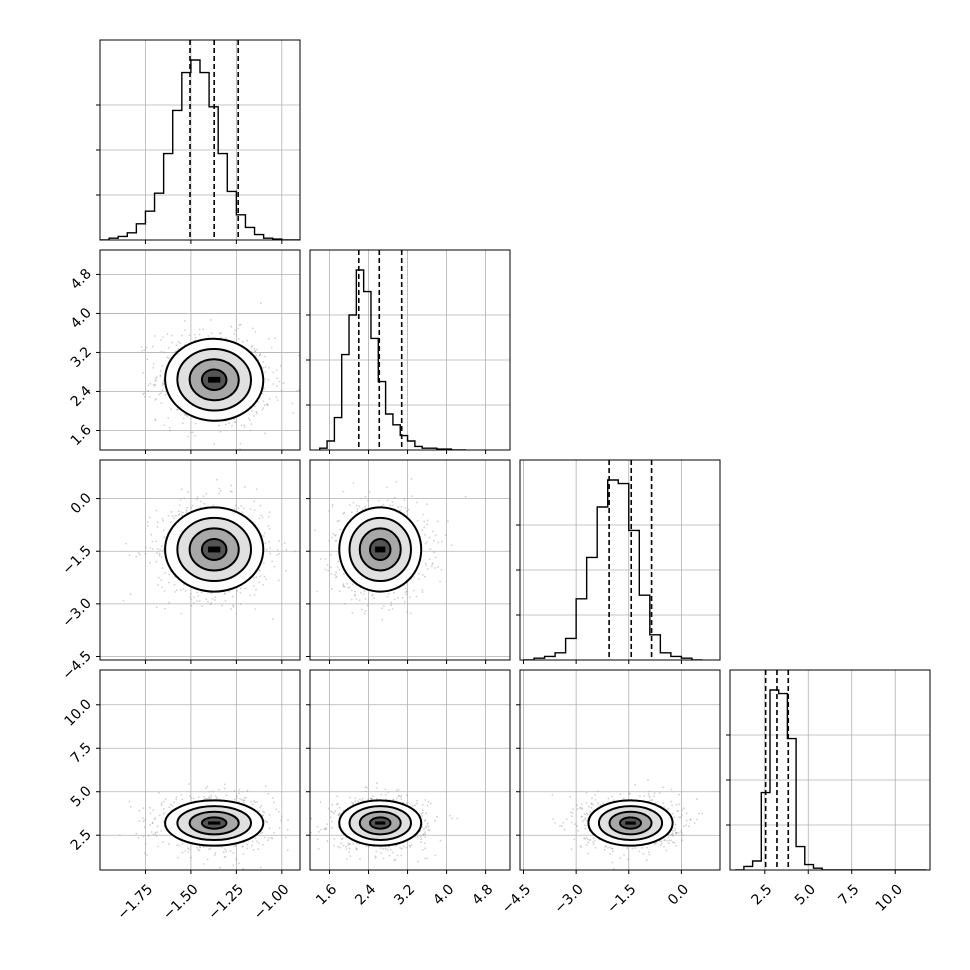  Describe the element at coordinates (81, 753) in the screenshot. I see `y-tick-label: 7.5` at that location.